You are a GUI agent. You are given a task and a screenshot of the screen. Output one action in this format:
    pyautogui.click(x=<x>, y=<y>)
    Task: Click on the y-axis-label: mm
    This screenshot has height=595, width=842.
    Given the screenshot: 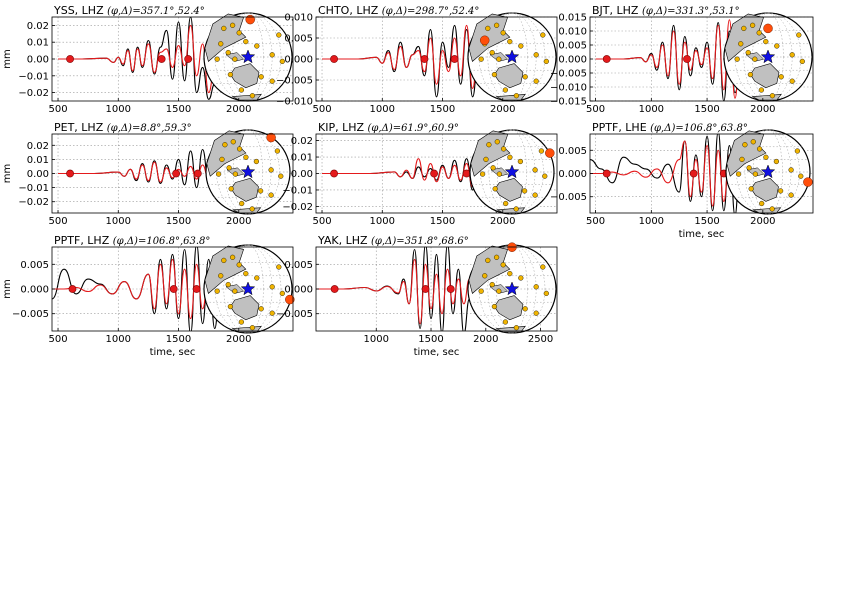 What is the action you would take?
    pyautogui.click(x=7, y=173)
    